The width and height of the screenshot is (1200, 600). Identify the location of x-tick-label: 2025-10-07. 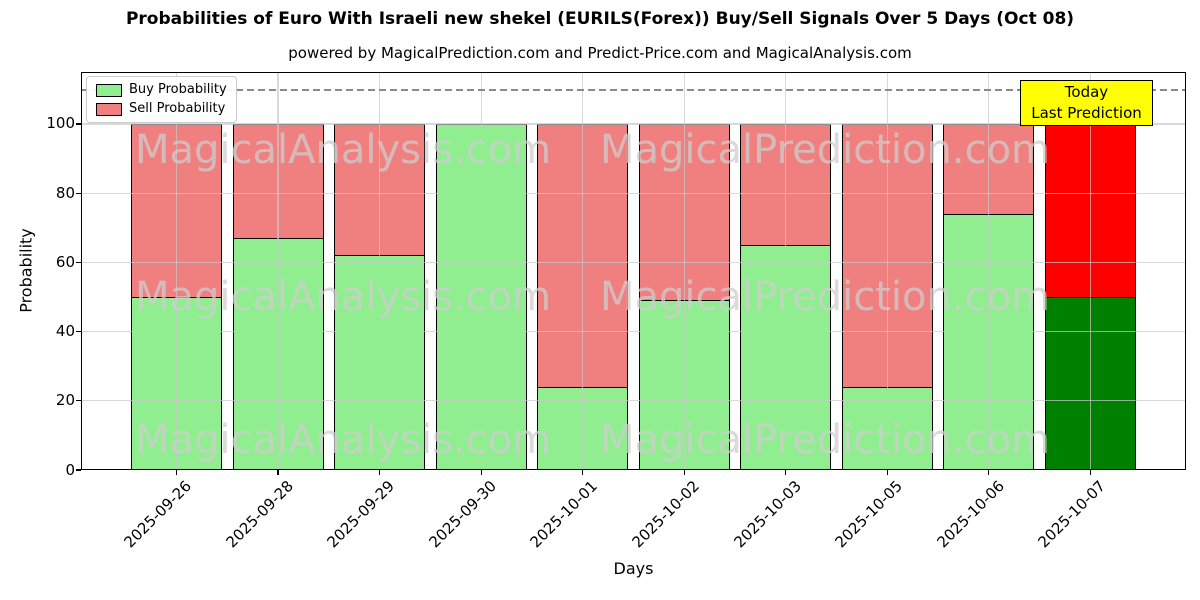
(1072, 514).